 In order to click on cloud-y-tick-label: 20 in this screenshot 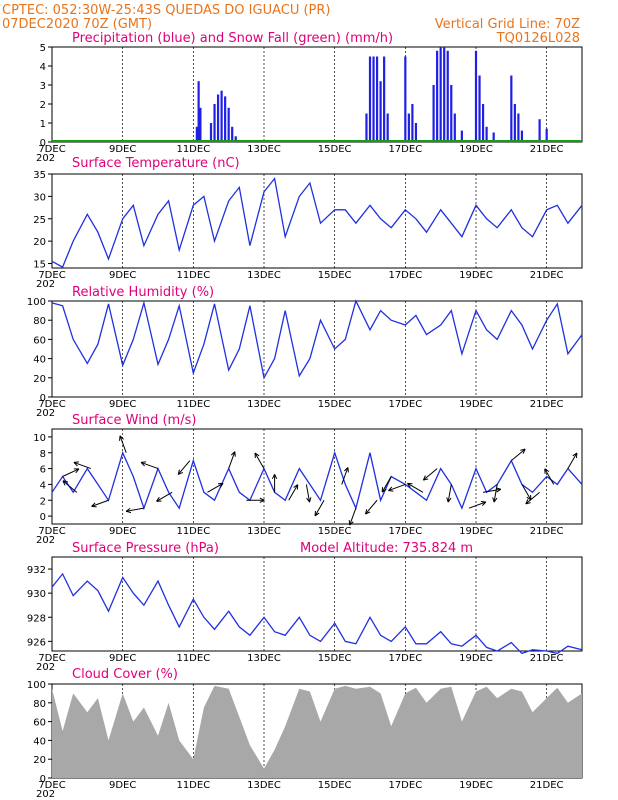, I will do `click(39, 760)`.